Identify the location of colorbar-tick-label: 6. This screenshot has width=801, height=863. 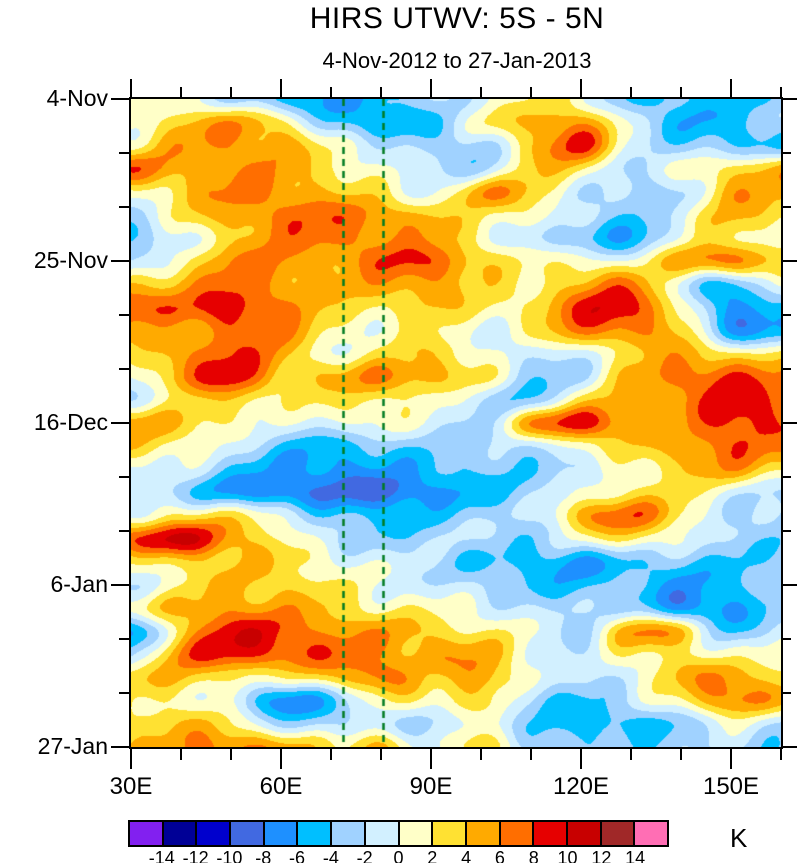
(499, 855).